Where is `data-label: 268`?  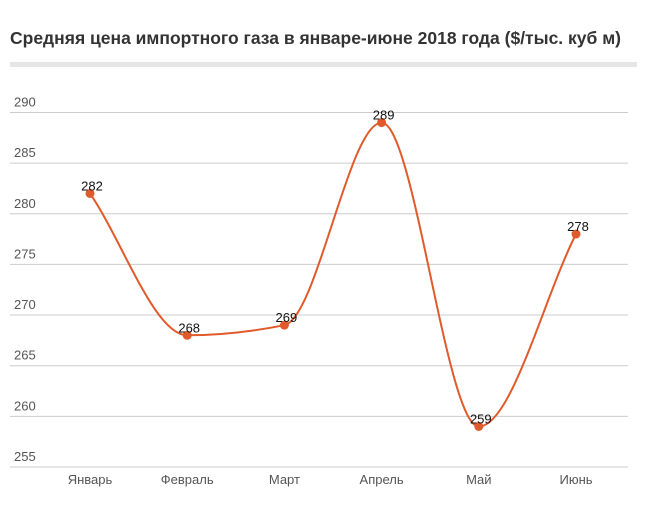 data-label: 268 is located at coordinates (189, 327).